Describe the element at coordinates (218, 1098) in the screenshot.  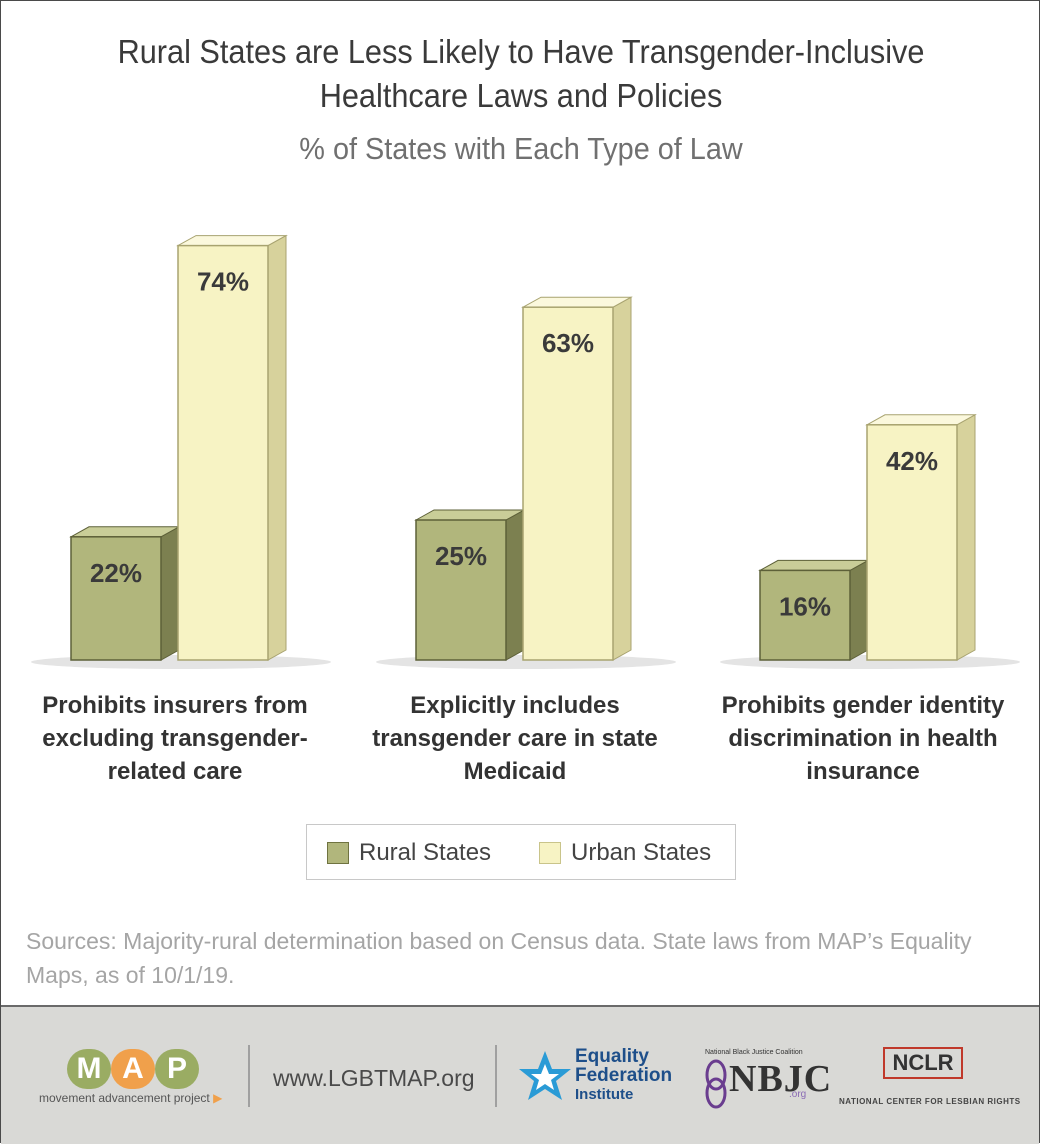
I see `play-arrow-icon: ▶` at that location.